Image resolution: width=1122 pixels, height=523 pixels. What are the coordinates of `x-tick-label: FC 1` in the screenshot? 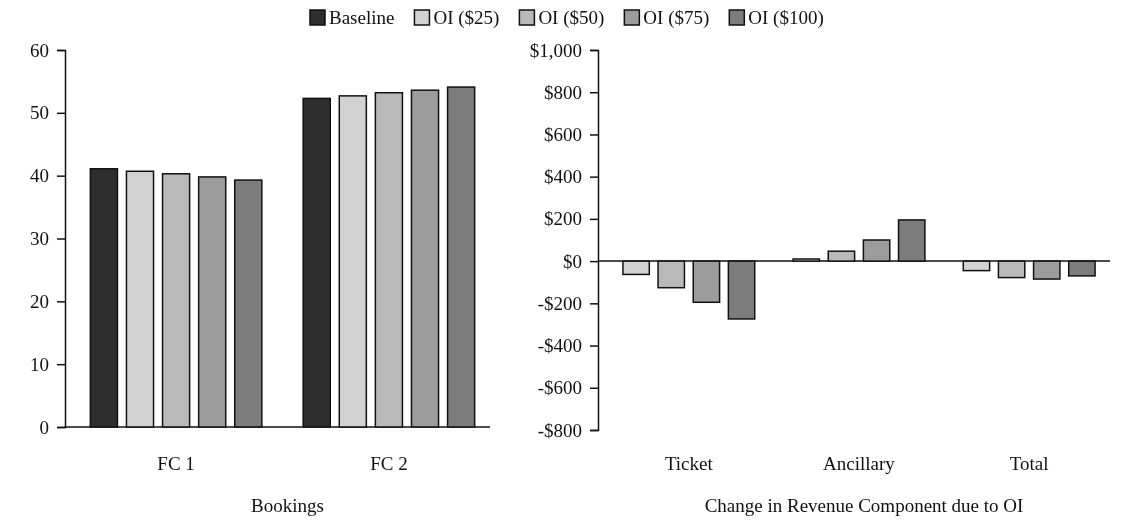 It's located at (176, 463).